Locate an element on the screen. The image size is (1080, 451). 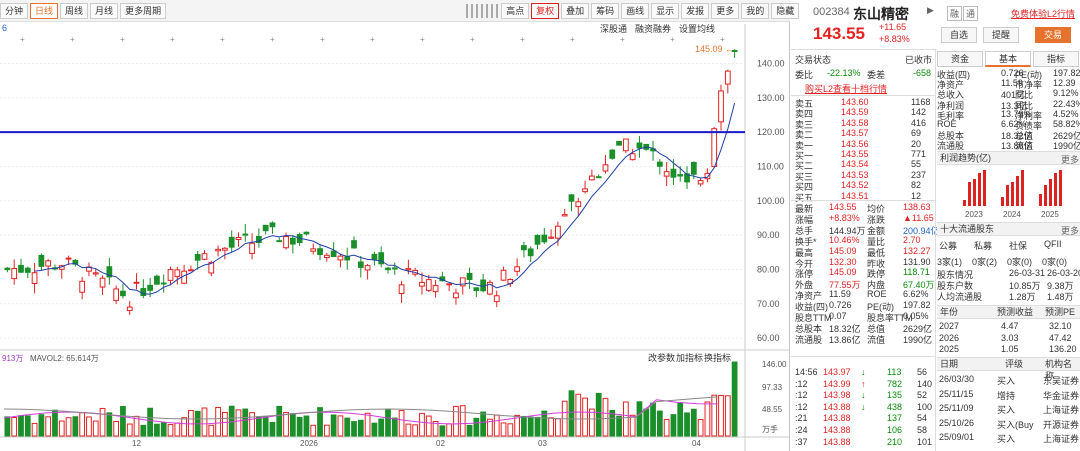
toolbar-button: 我的 is located at coordinates (755, 10).